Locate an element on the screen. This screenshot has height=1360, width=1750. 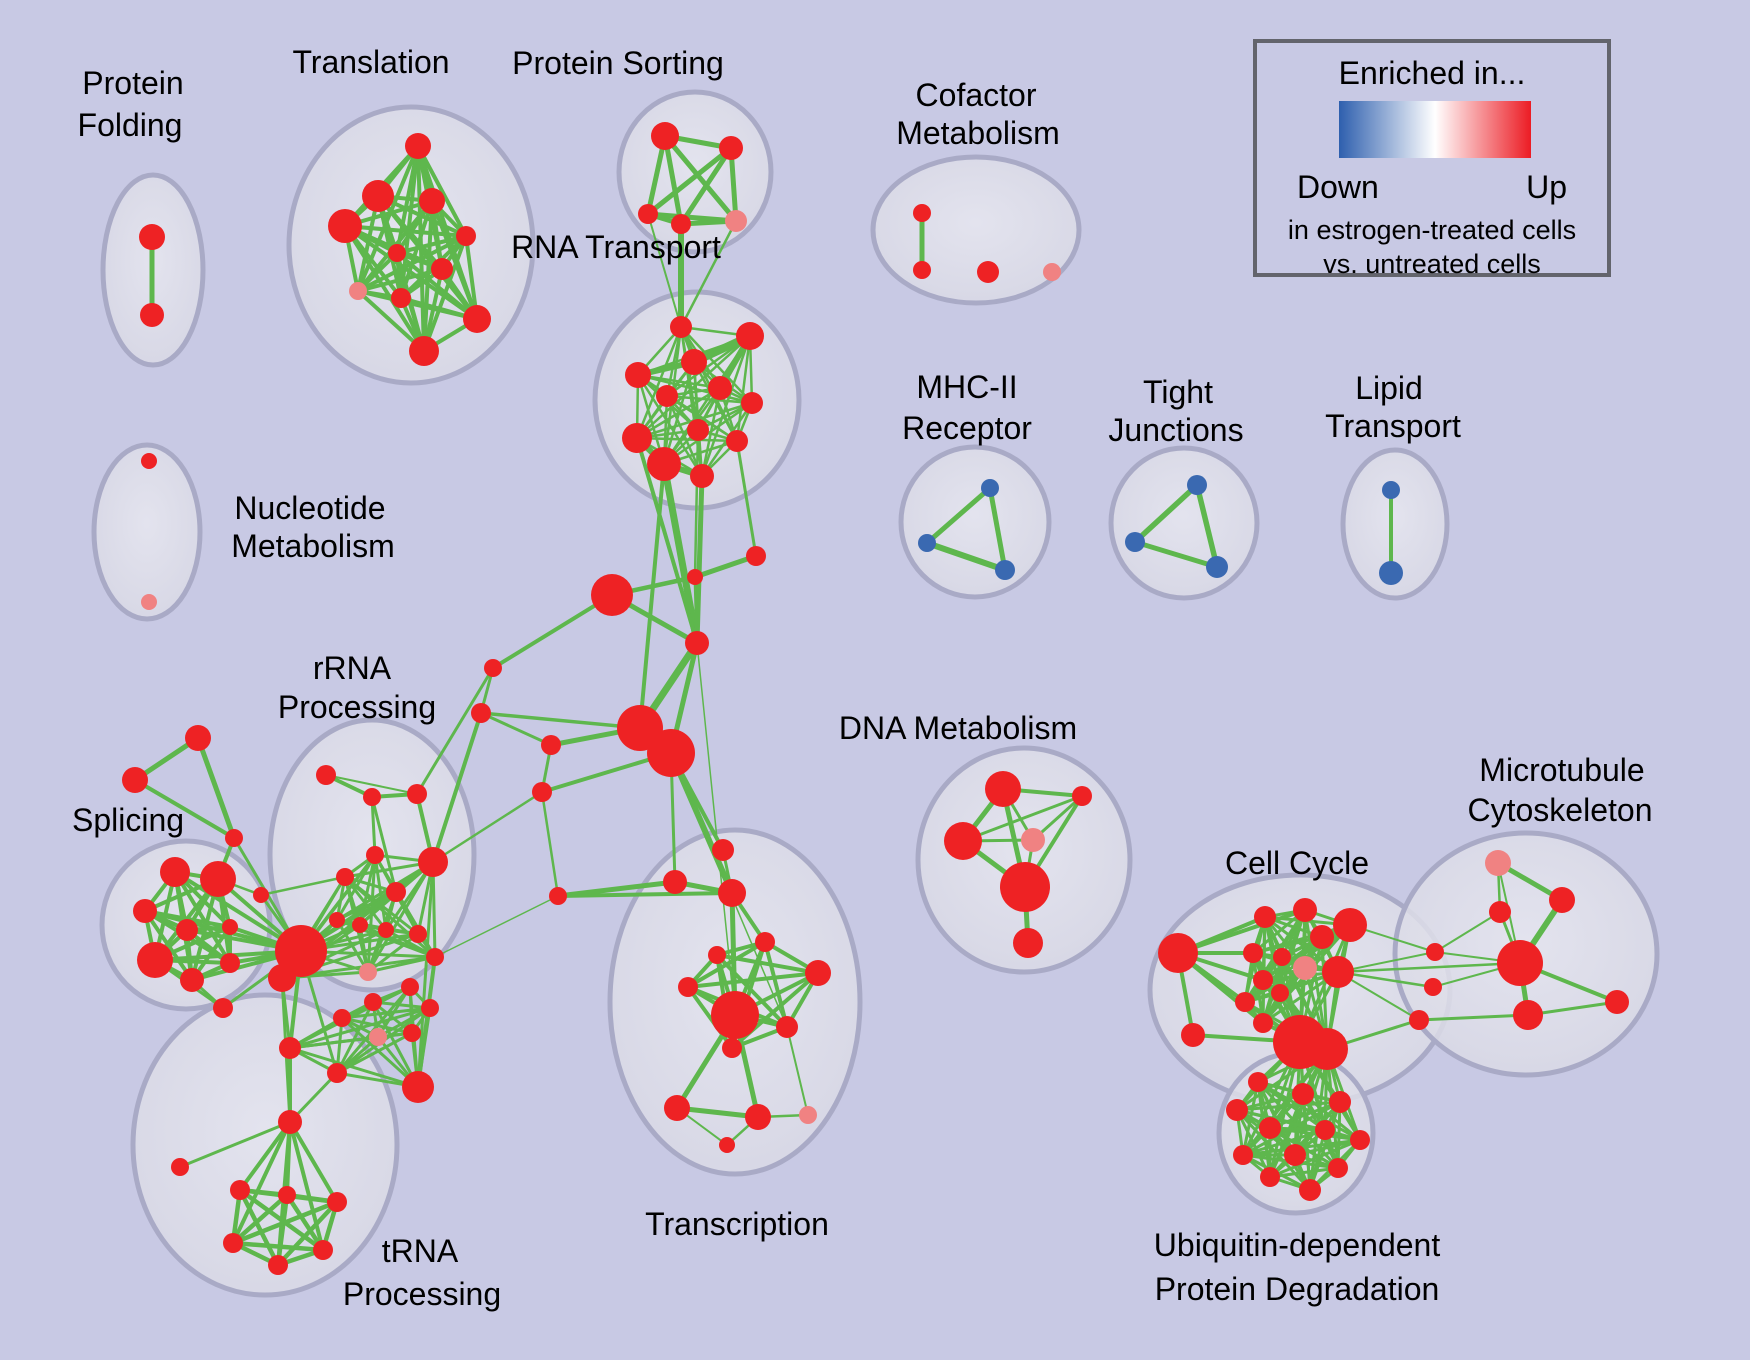
node-ub9 is located at coordinates (1295, 1155).